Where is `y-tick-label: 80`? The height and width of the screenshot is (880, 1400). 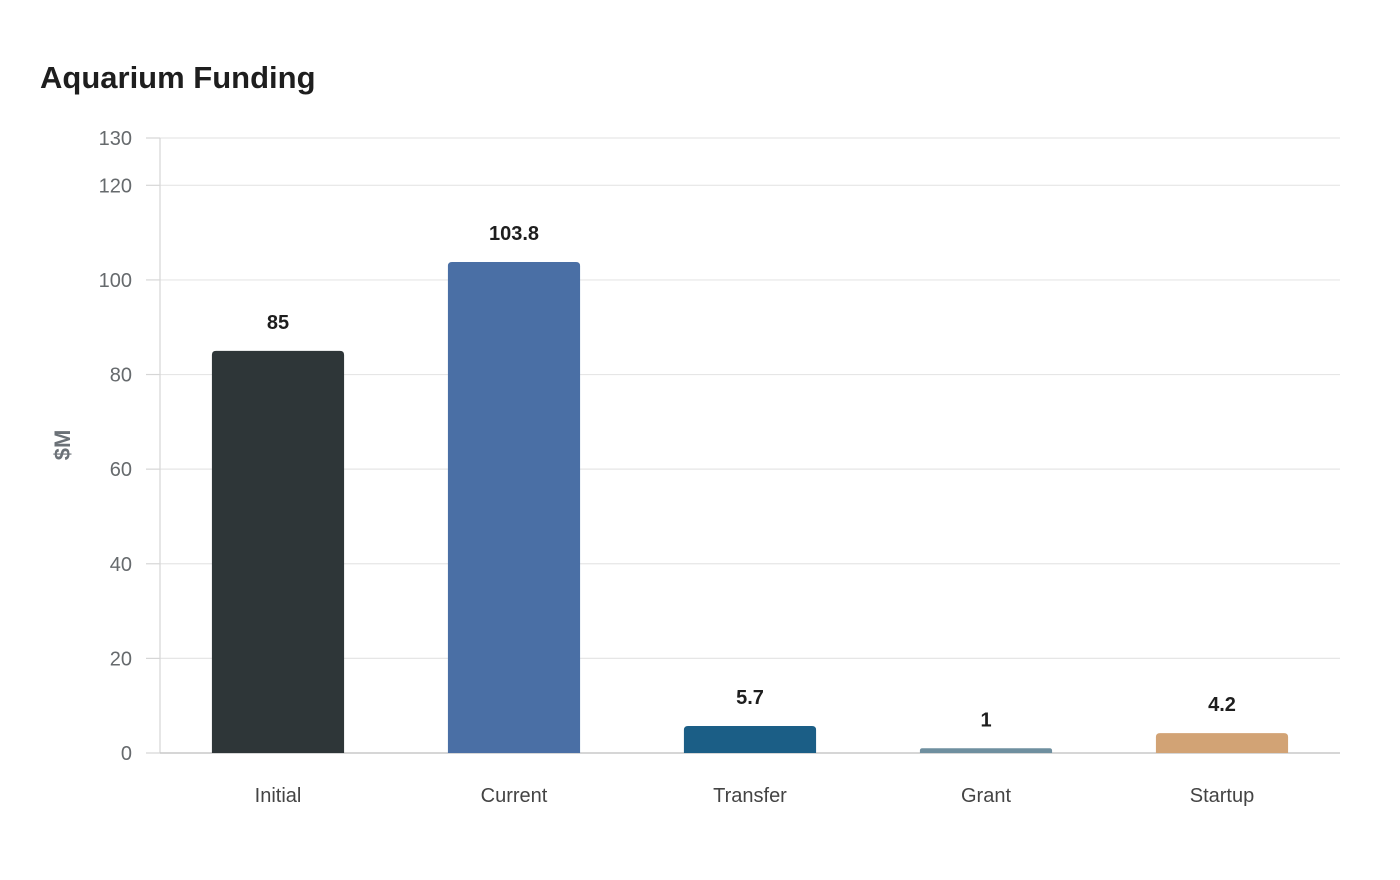
y-tick-label: 80 is located at coordinates (121, 376).